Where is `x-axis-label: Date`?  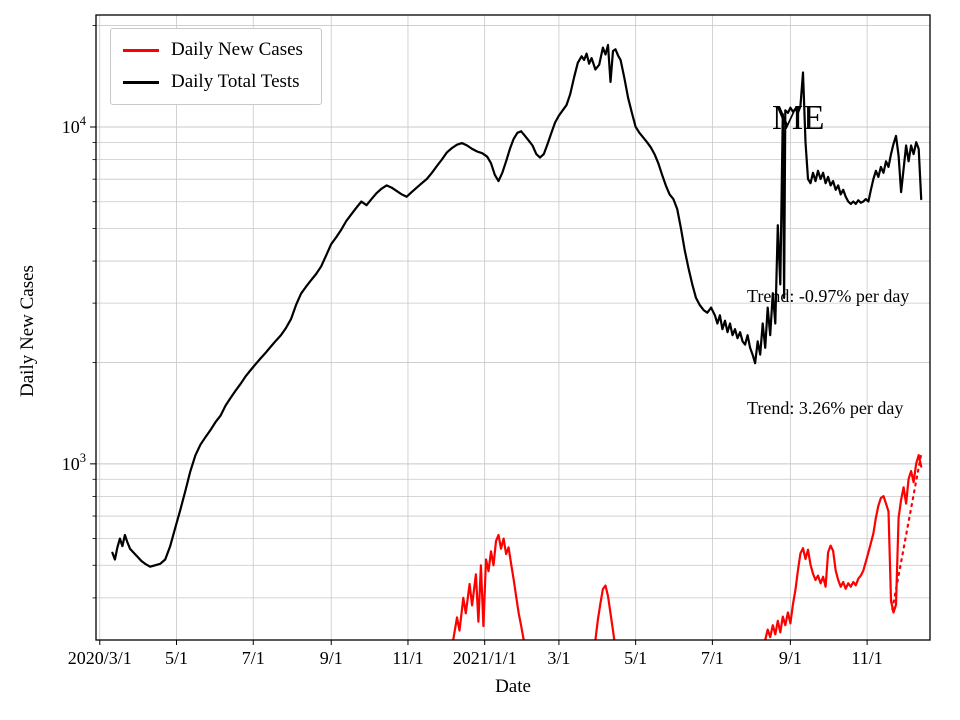
x-axis-label: Date is located at coordinates (513, 686).